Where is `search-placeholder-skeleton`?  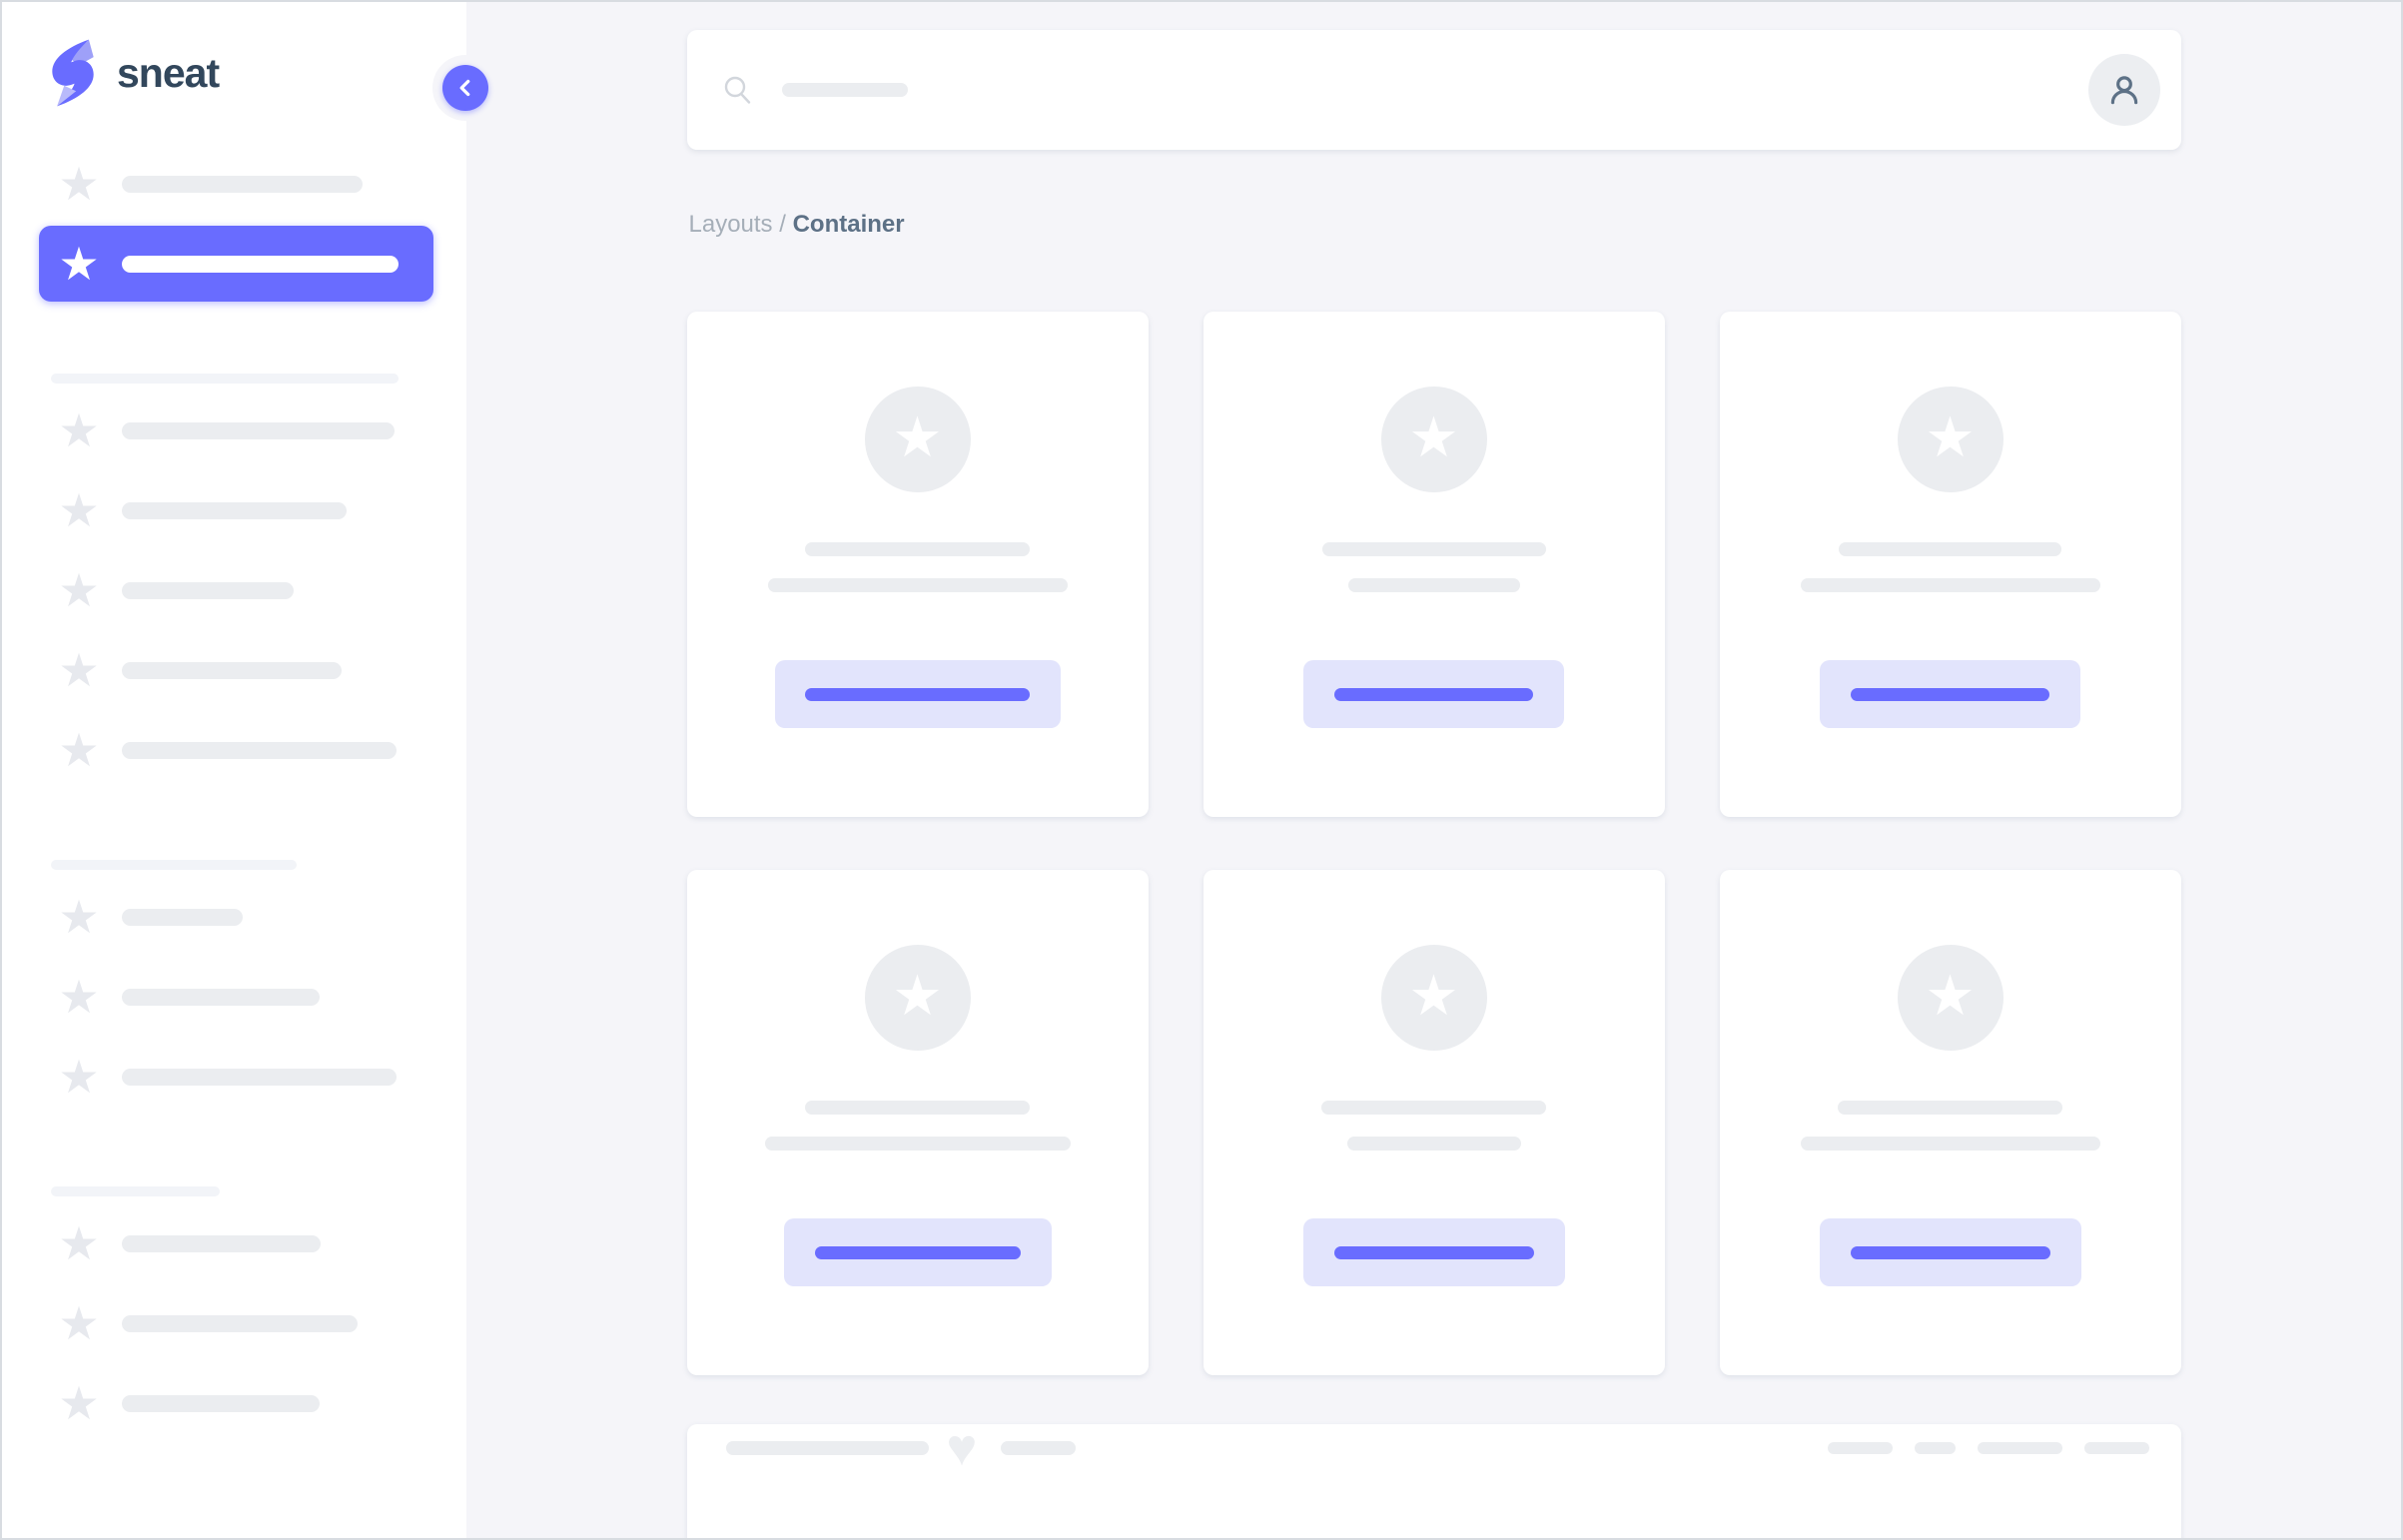
search-placeholder-skeleton is located at coordinates (844, 90).